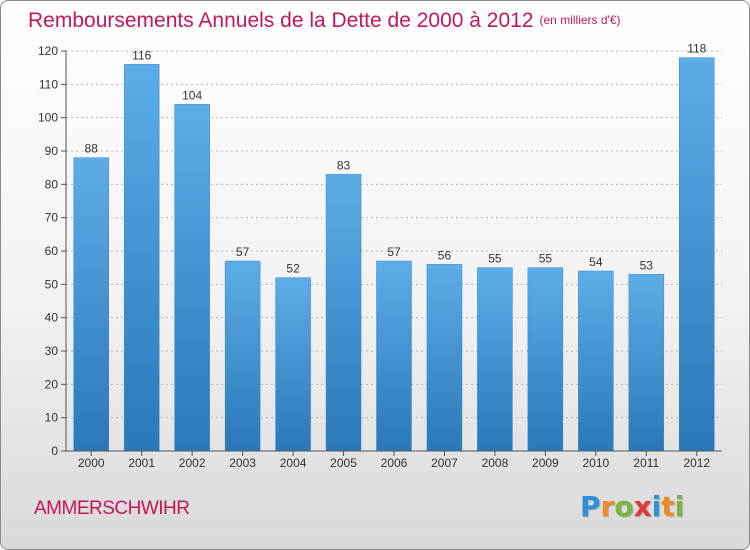 The width and height of the screenshot is (750, 550). I want to click on logo-letter: t, so click(668, 506).